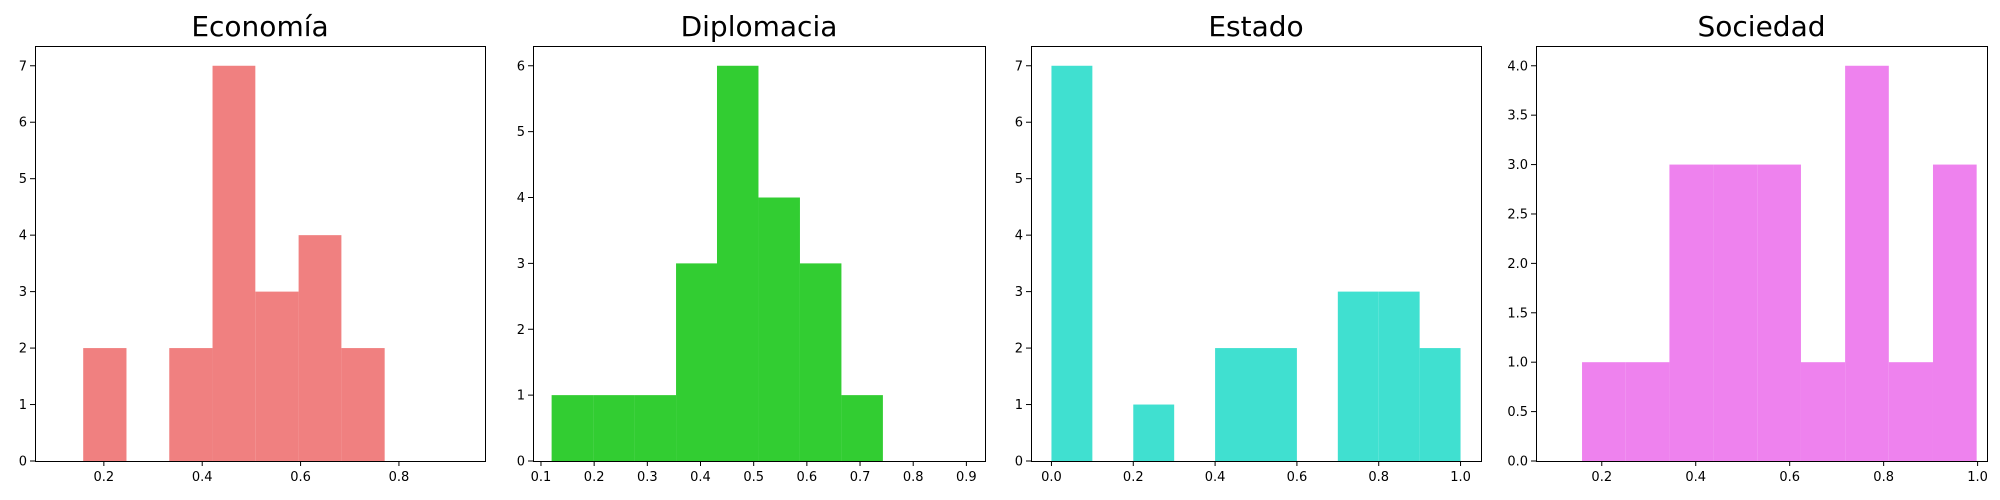  Describe the element at coordinates (1517, 116) in the screenshot. I see `sociedad-y-tick-label: 3.5` at that location.